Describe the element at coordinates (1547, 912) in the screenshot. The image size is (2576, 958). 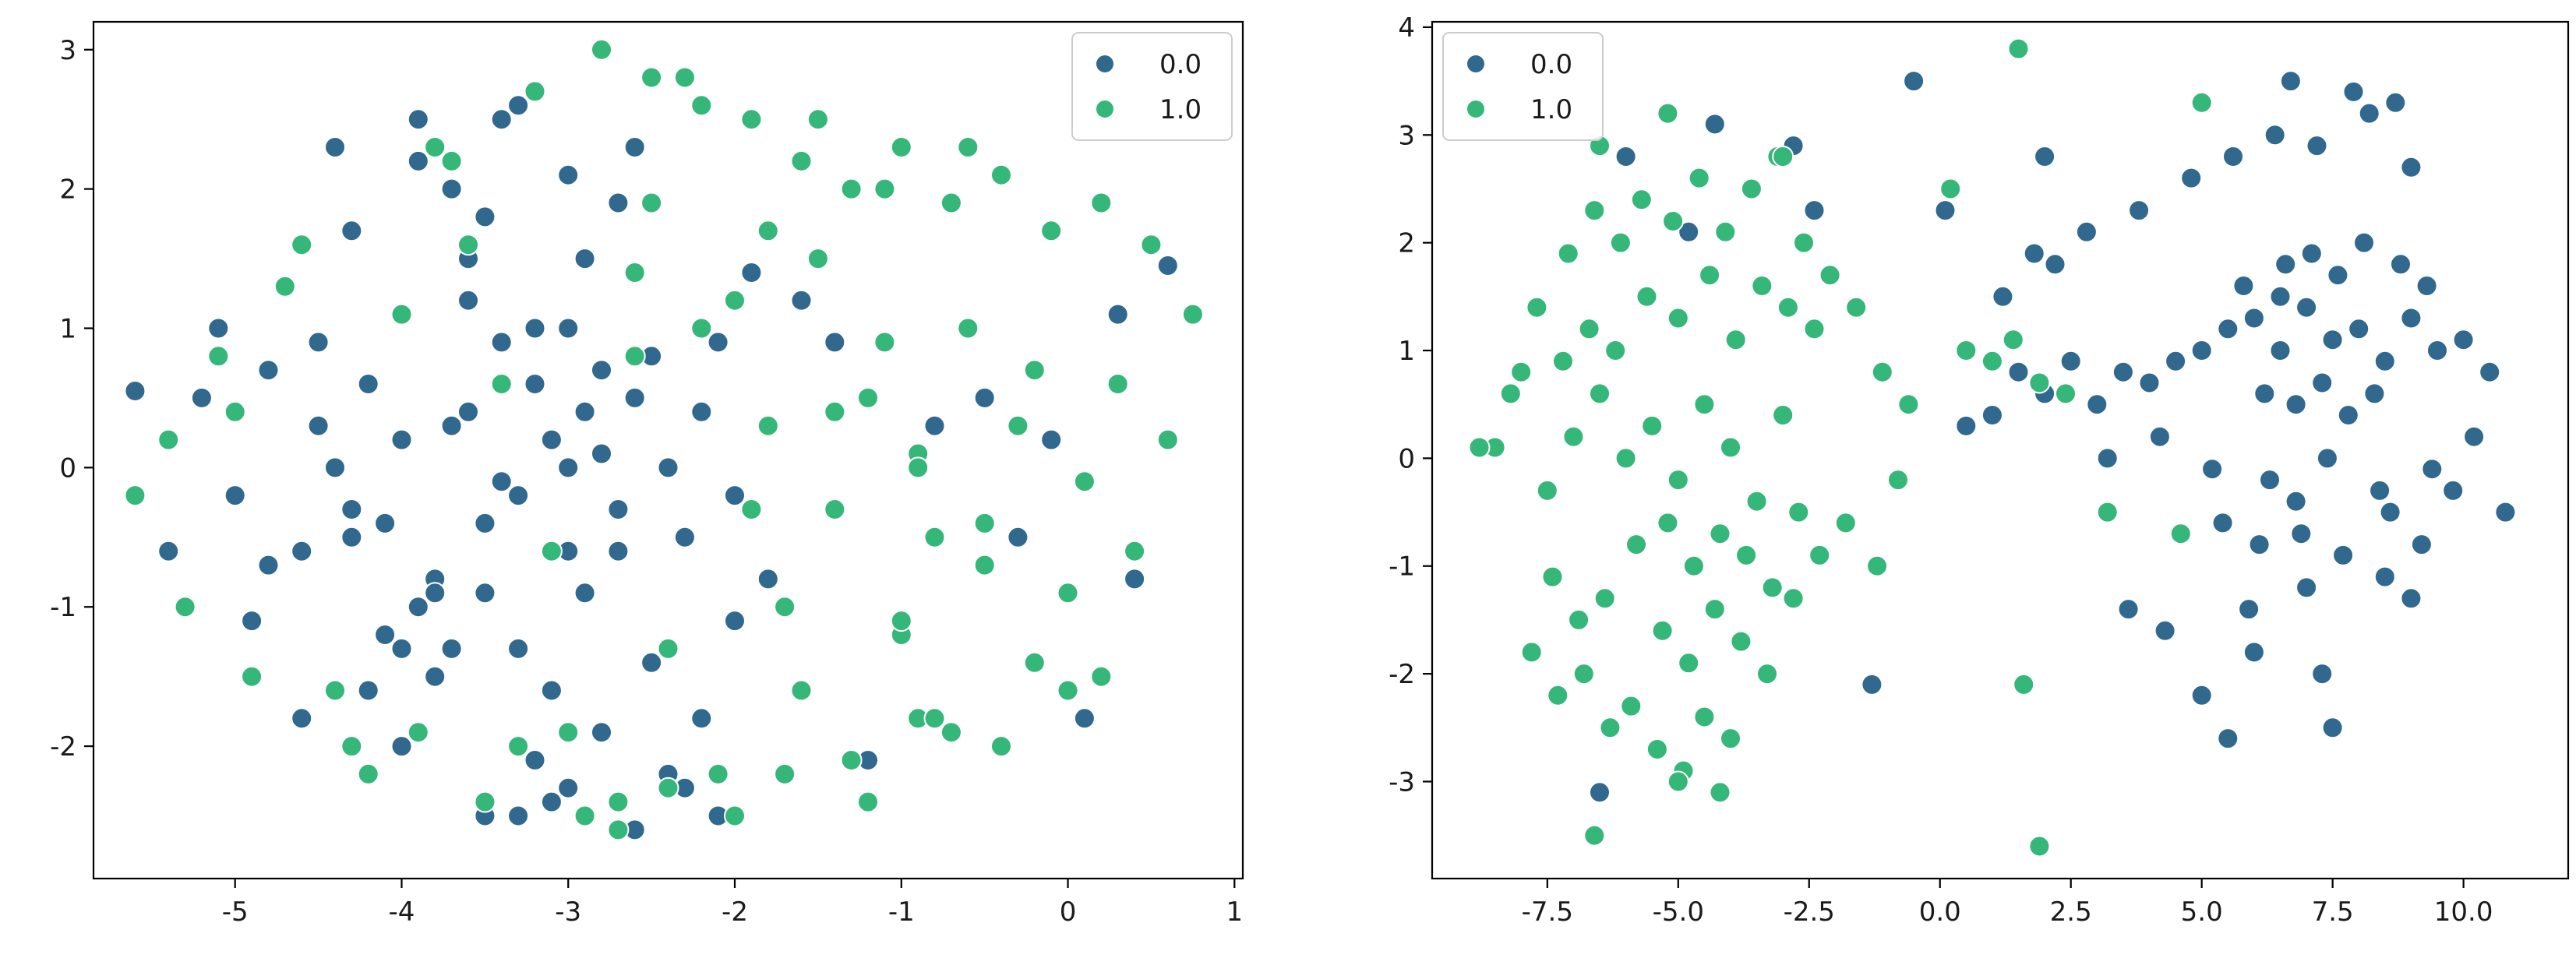
I see `x-tick-label: -7.5` at that location.